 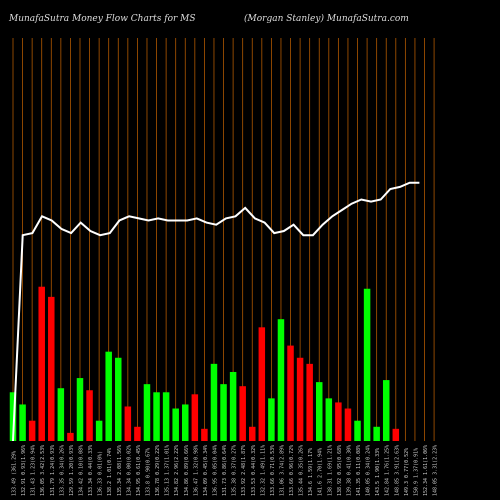 What do you see at coordinates (120, 470) in the screenshot?
I see `x-tick-label: 135.34 2.08(1.56%` at bounding box center [120, 470].